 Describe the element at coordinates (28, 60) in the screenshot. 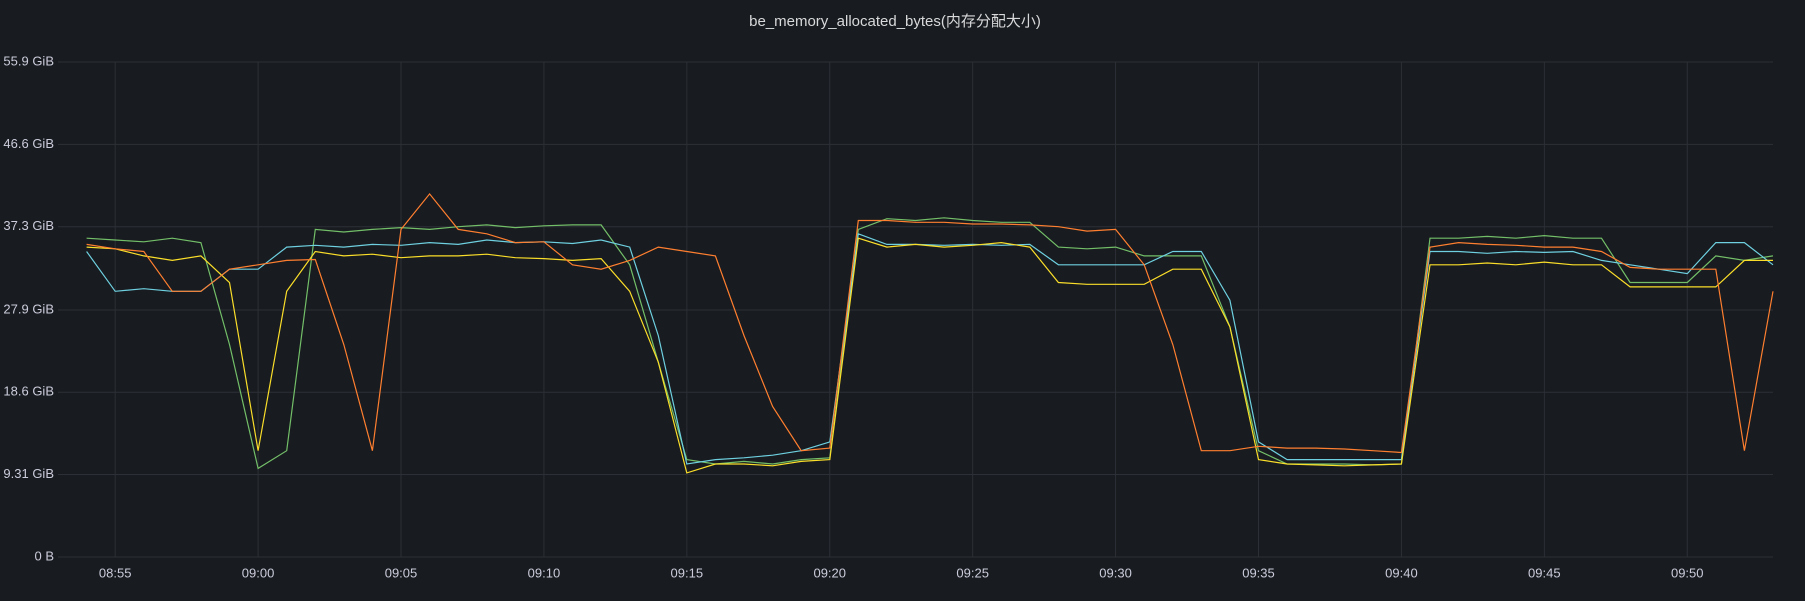

I see `y-tick-label: 55.9 GiB` at that location.